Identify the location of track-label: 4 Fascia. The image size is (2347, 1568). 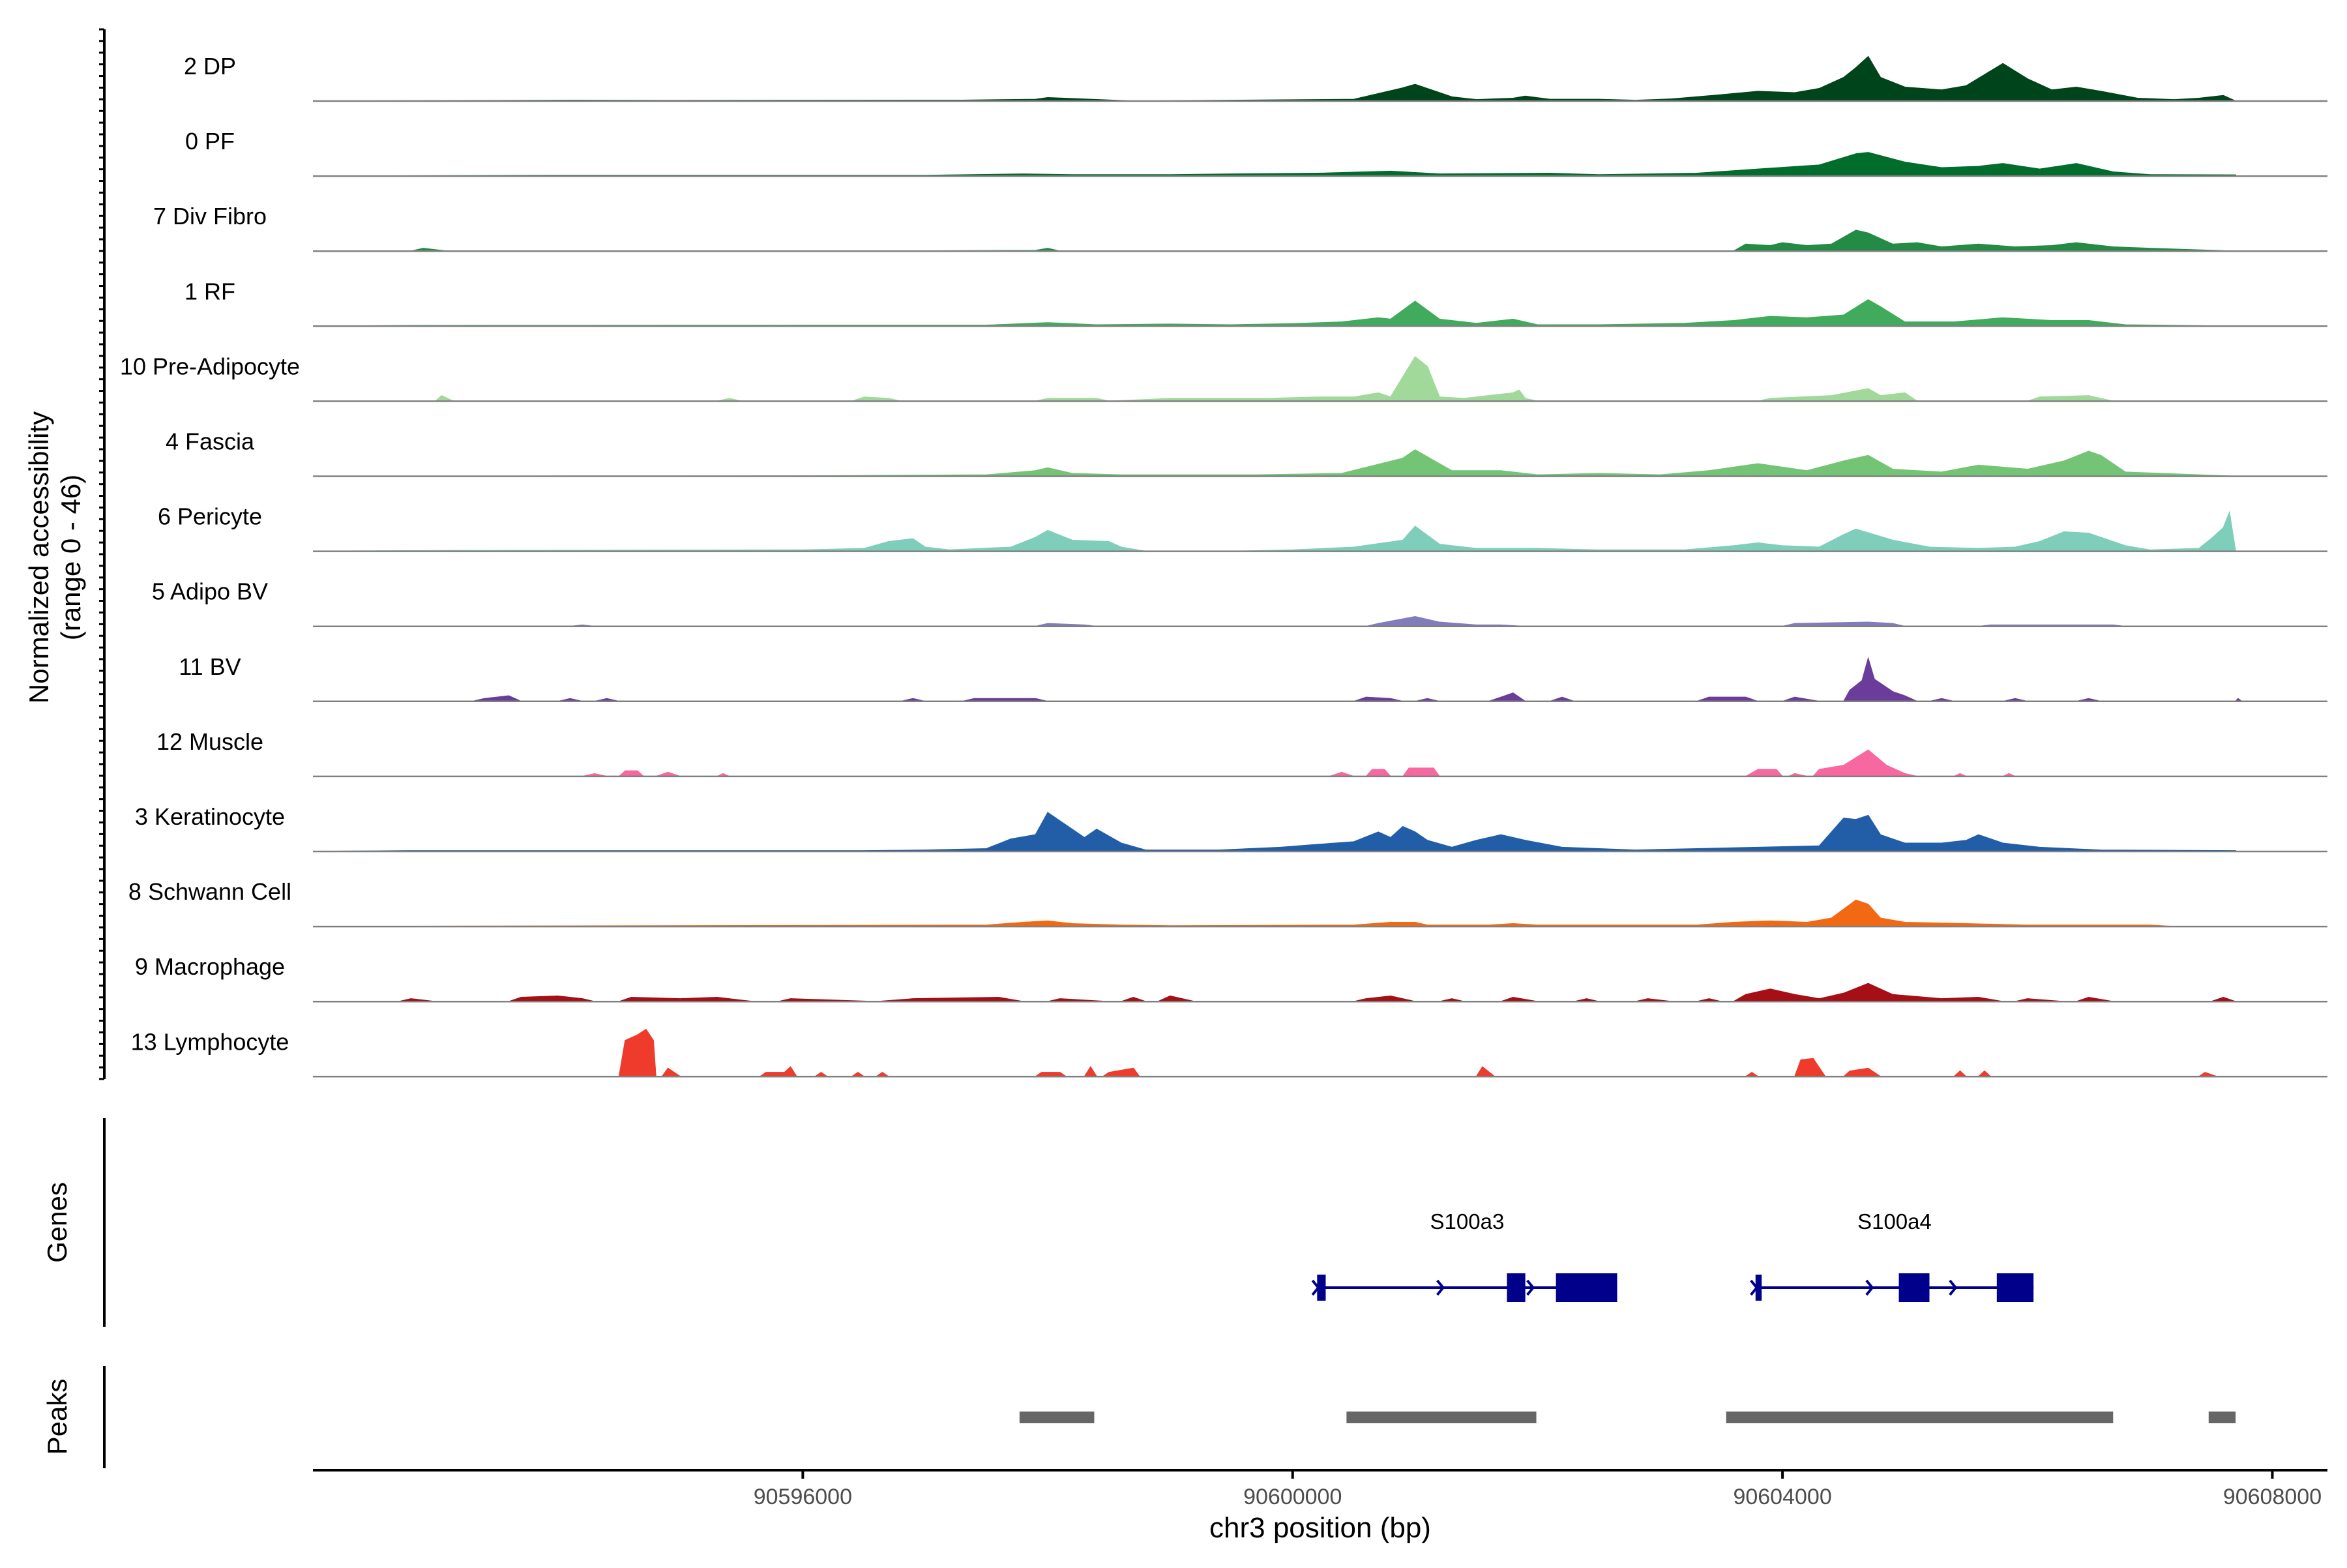
(210, 442).